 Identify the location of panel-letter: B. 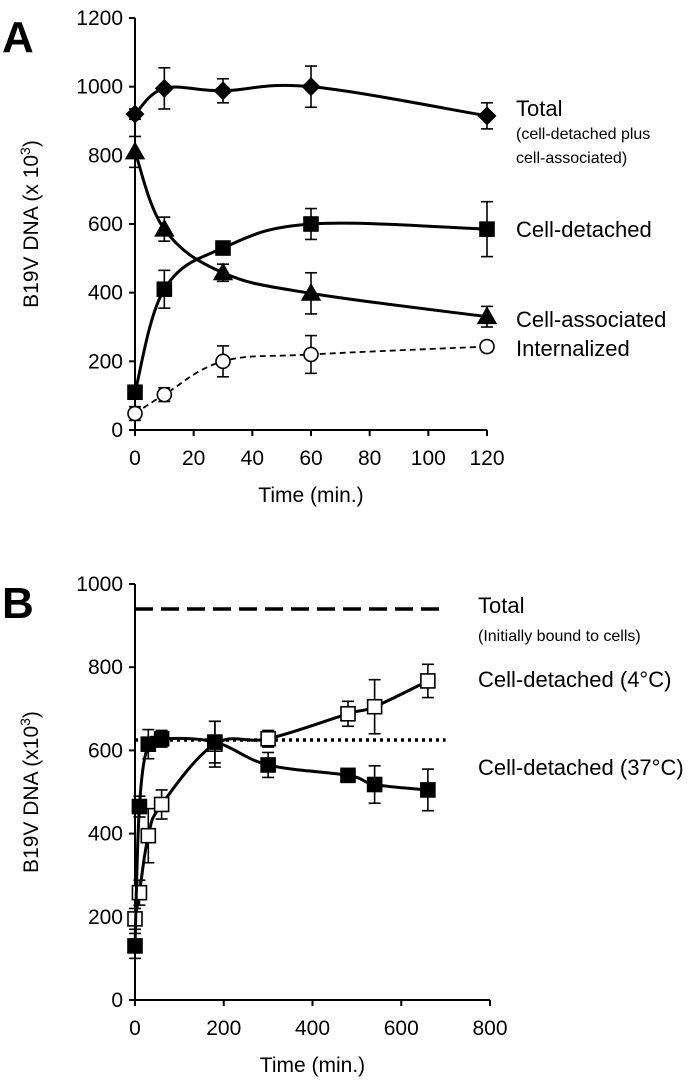
(18, 603).